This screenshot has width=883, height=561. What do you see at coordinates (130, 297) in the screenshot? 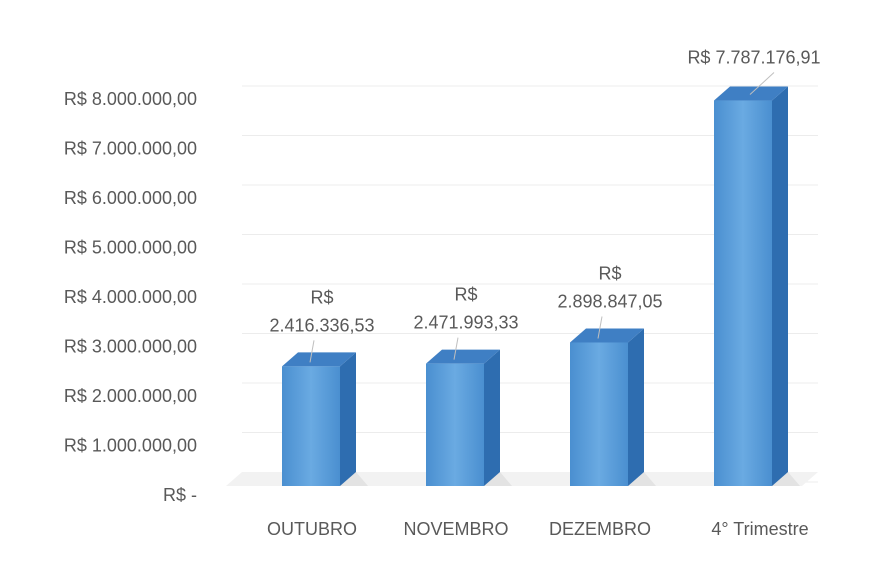
I see `y-tick-label: R$ 4.000.000,00` at bounding box center [130, 297].